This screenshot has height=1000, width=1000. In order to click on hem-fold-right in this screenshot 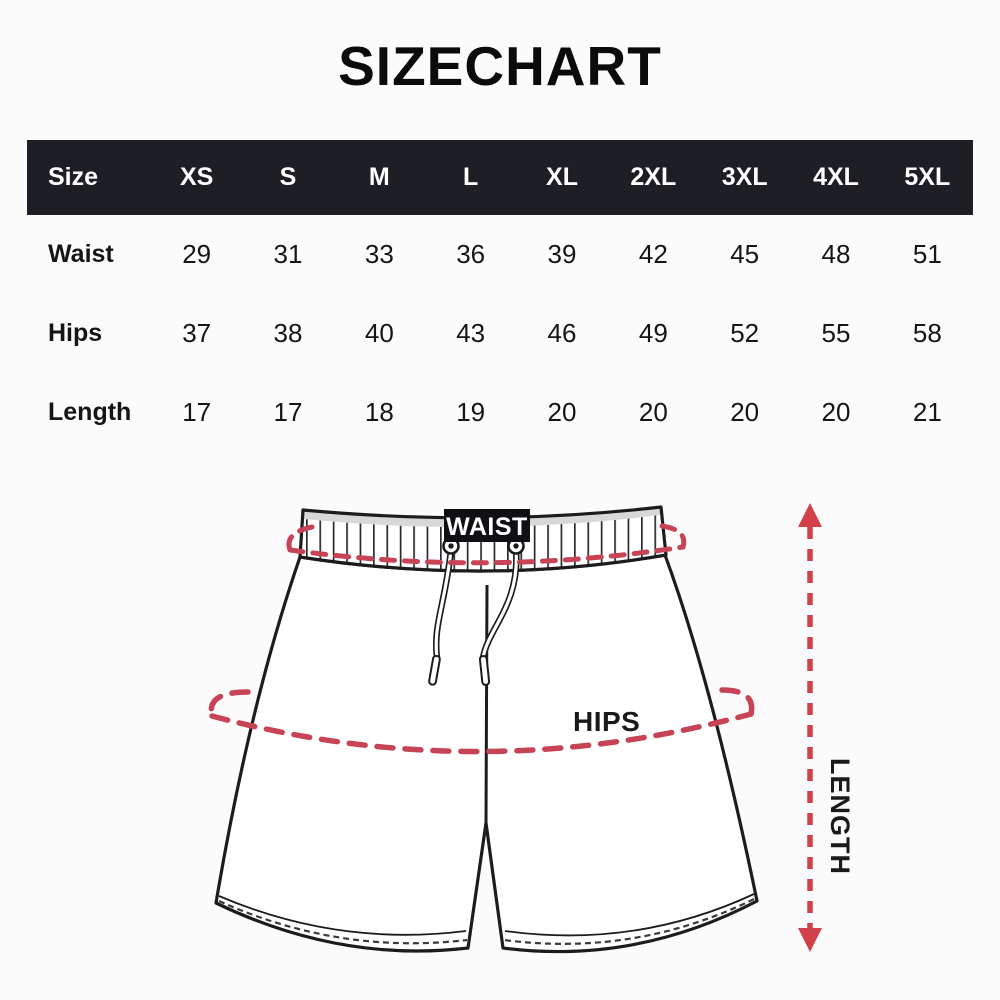, I will do `click(629, 915)`.